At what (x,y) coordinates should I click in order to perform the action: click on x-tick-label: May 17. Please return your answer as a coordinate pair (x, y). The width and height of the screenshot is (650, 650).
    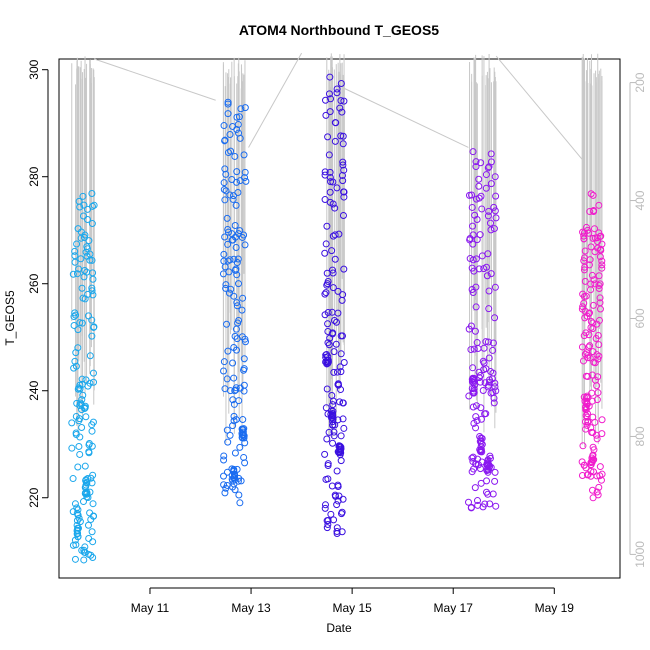
    Looking at the image, I should click on (454, 608).